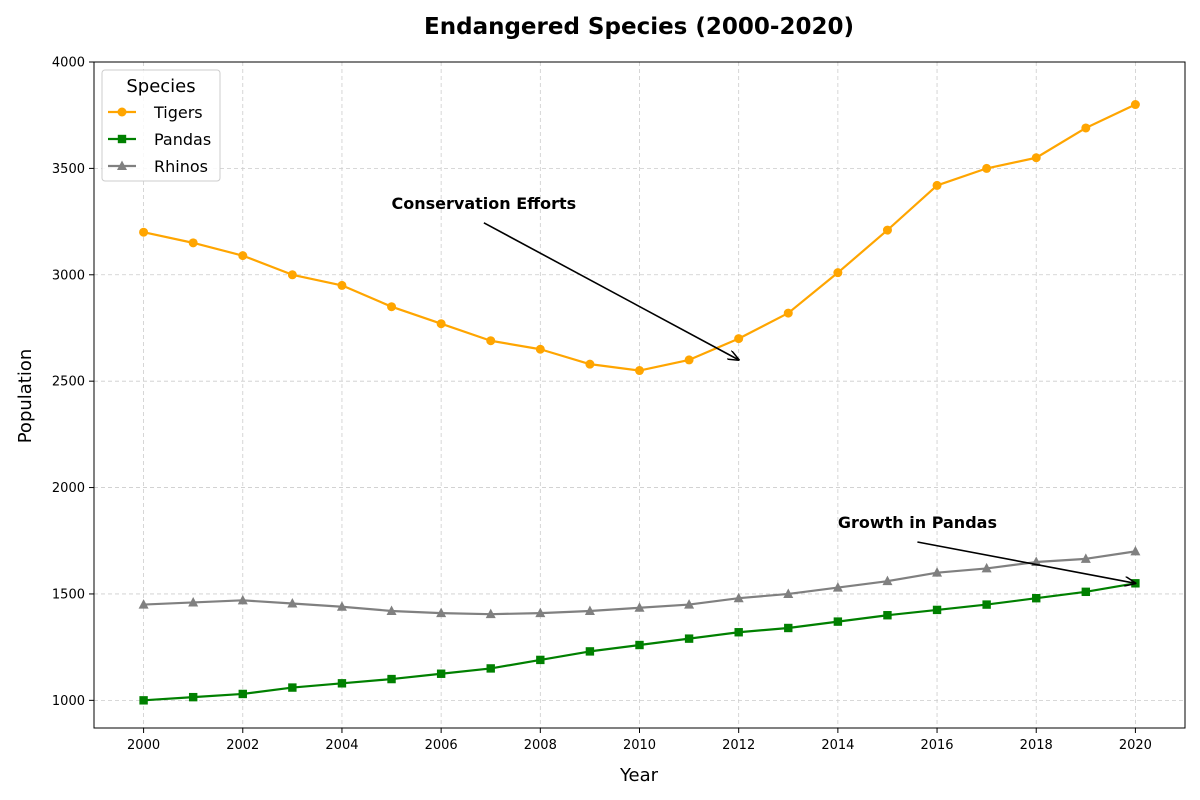 The width and height of the screenshot is (1200, 800). What do you see at coordinates (540, 745) in the screenshot?
I see `x-tick-label: 2008` at bounding box center [540, 745].